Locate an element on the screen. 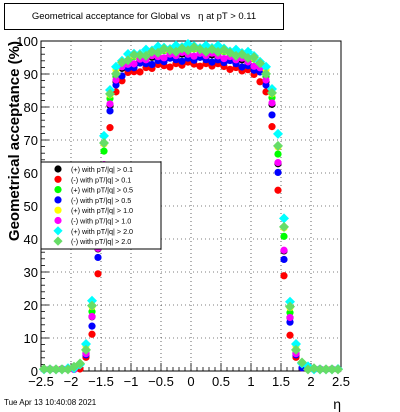 This screenshot has width=400, height=412. y-tick-label: 10 is located at coordinates (31, 338).